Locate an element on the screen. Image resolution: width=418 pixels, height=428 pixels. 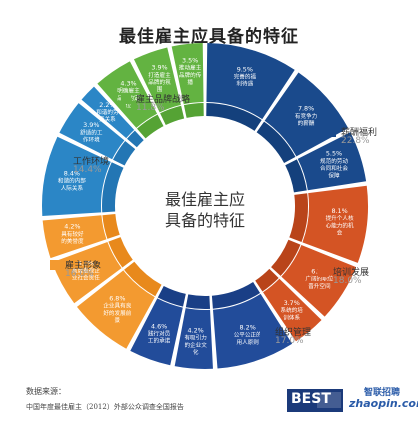
segment-label: 3.9%舒适的工作环境 is located at coordinates (91, 132).